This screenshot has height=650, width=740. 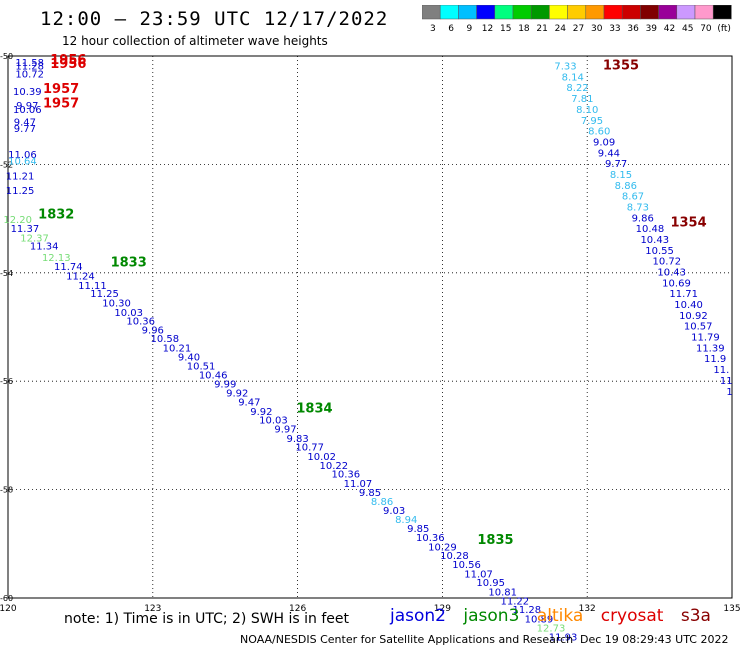 I want to click on legend-label: 30, so click(x=597, y=29).